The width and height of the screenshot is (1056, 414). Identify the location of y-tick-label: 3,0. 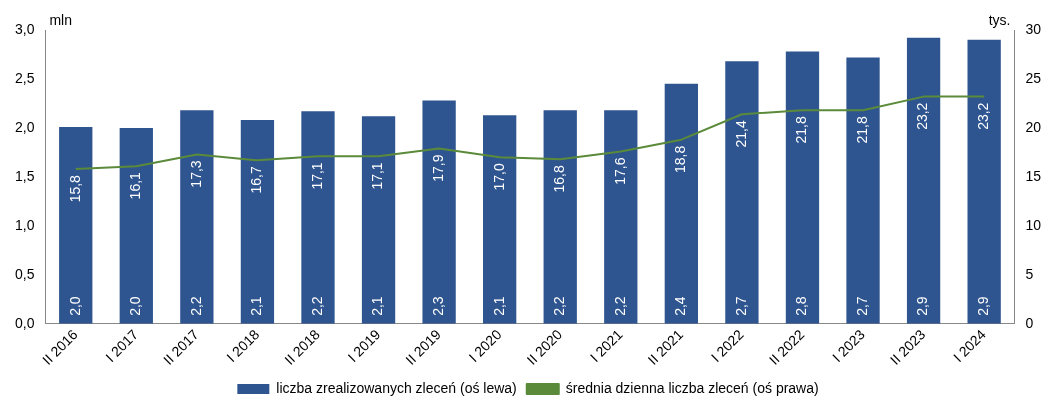
(24, 28).